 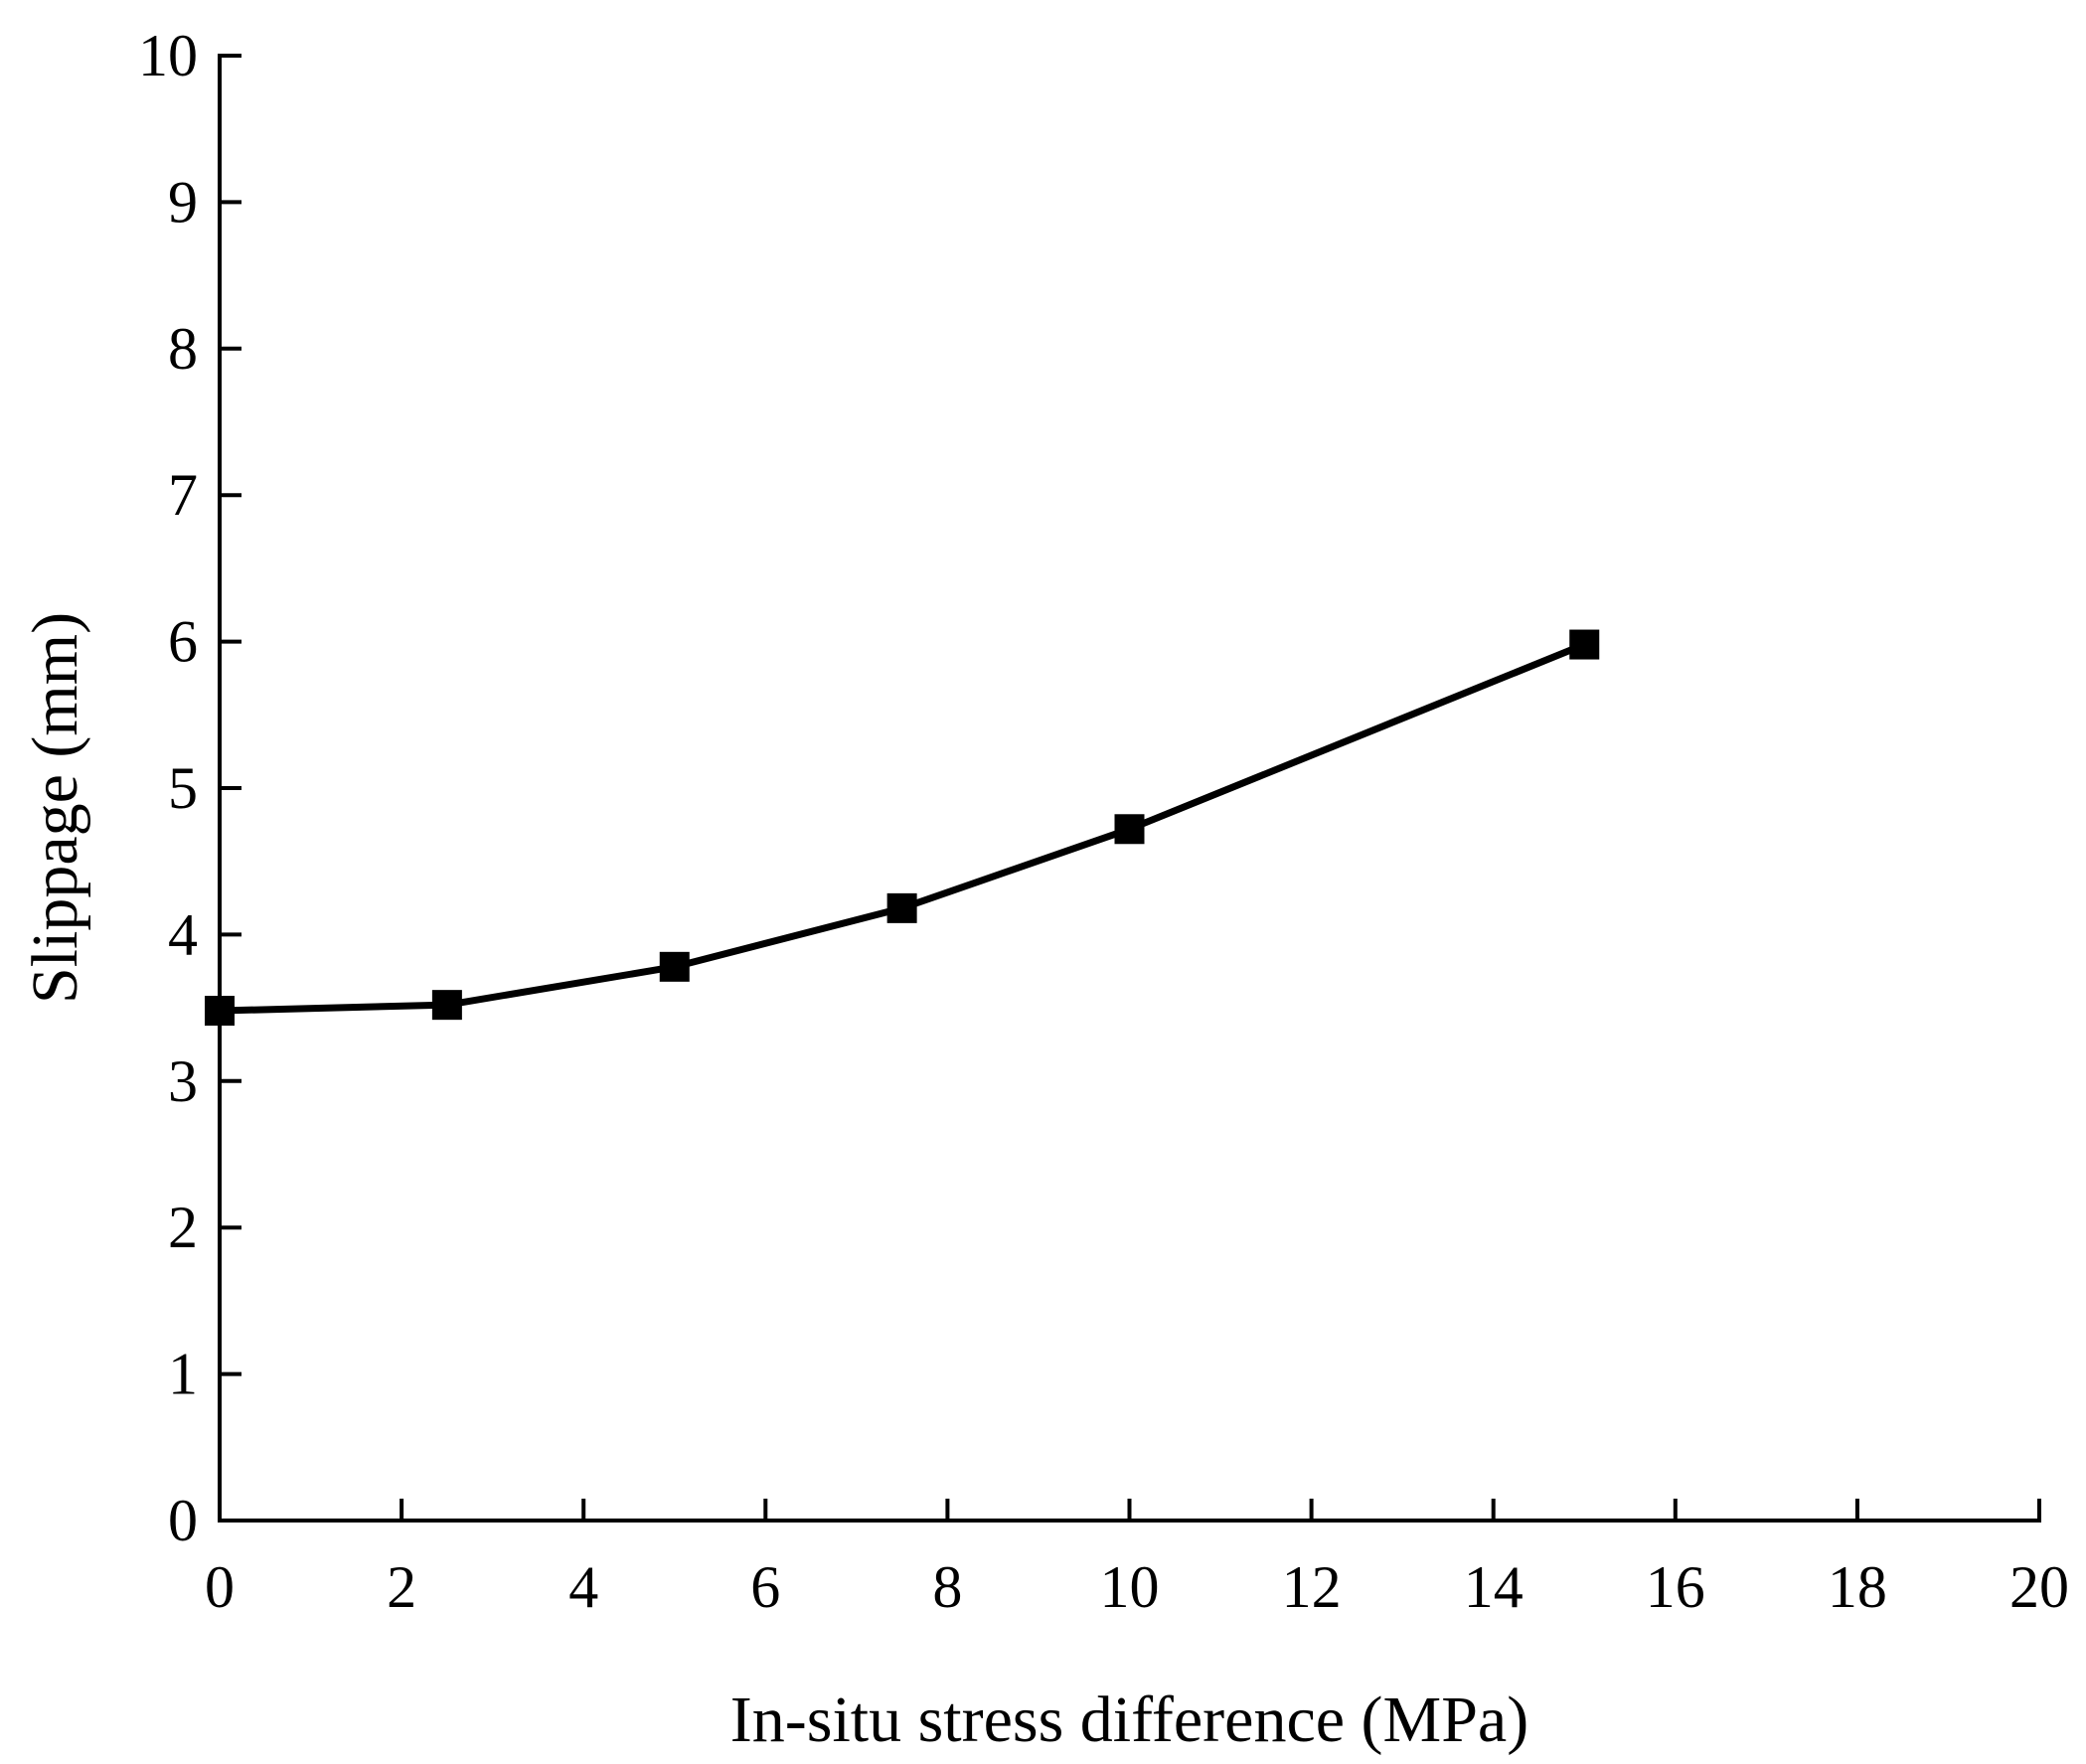 I want to click on x-tick-label: 14, so click(x=1494, y=1587).